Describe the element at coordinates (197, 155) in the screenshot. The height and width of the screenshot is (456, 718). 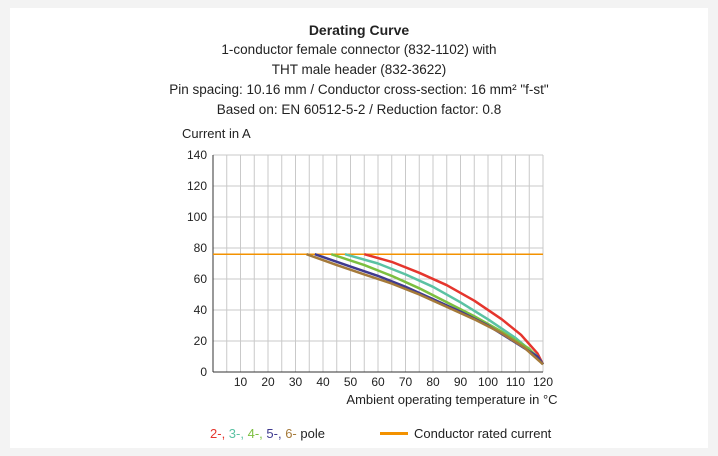
I see `y-tick-label: 140` at that location.